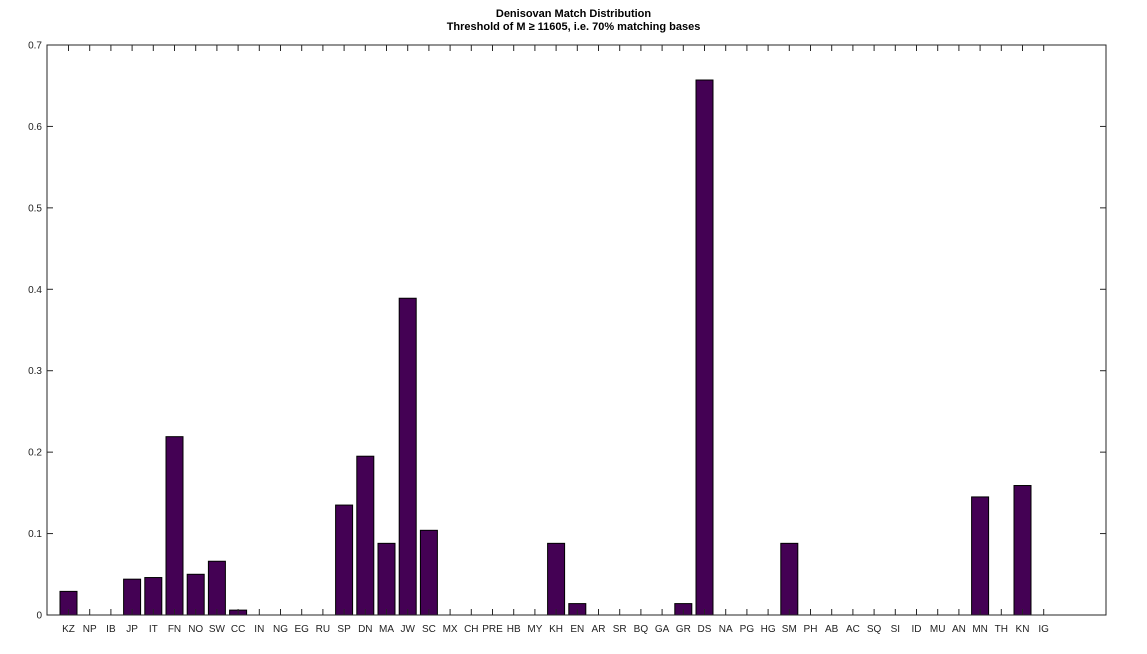  I want to click on x-tick-label: MX, so click(450, 629).